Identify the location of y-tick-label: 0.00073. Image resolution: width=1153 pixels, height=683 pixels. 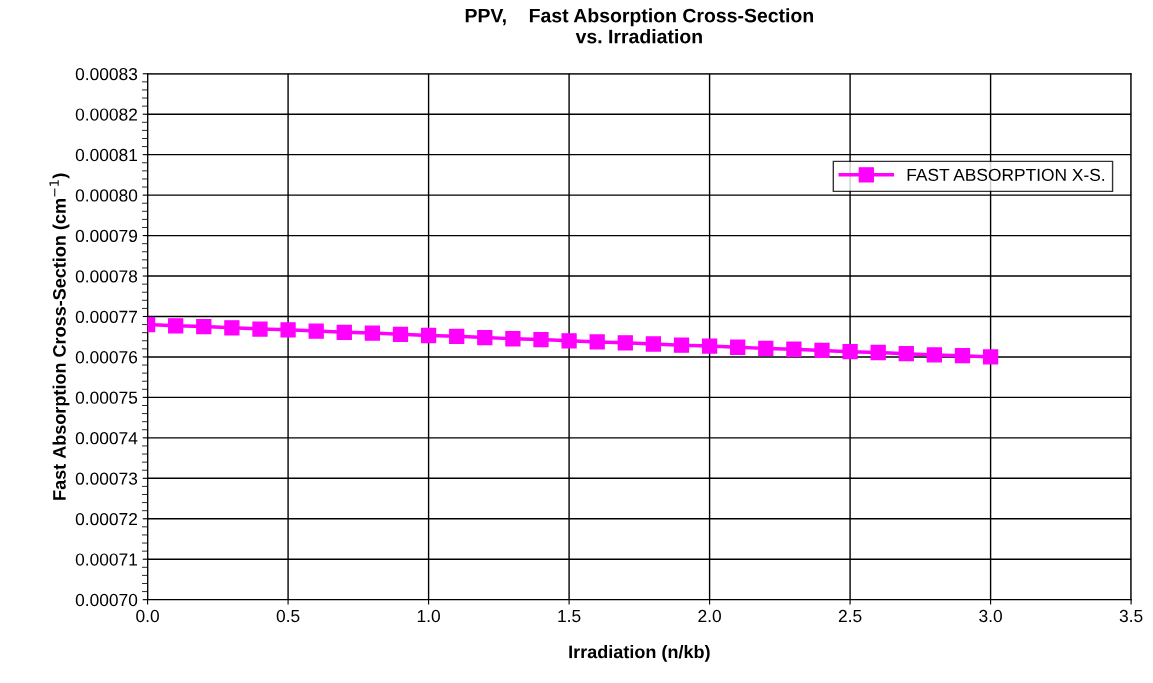
(106, 478).